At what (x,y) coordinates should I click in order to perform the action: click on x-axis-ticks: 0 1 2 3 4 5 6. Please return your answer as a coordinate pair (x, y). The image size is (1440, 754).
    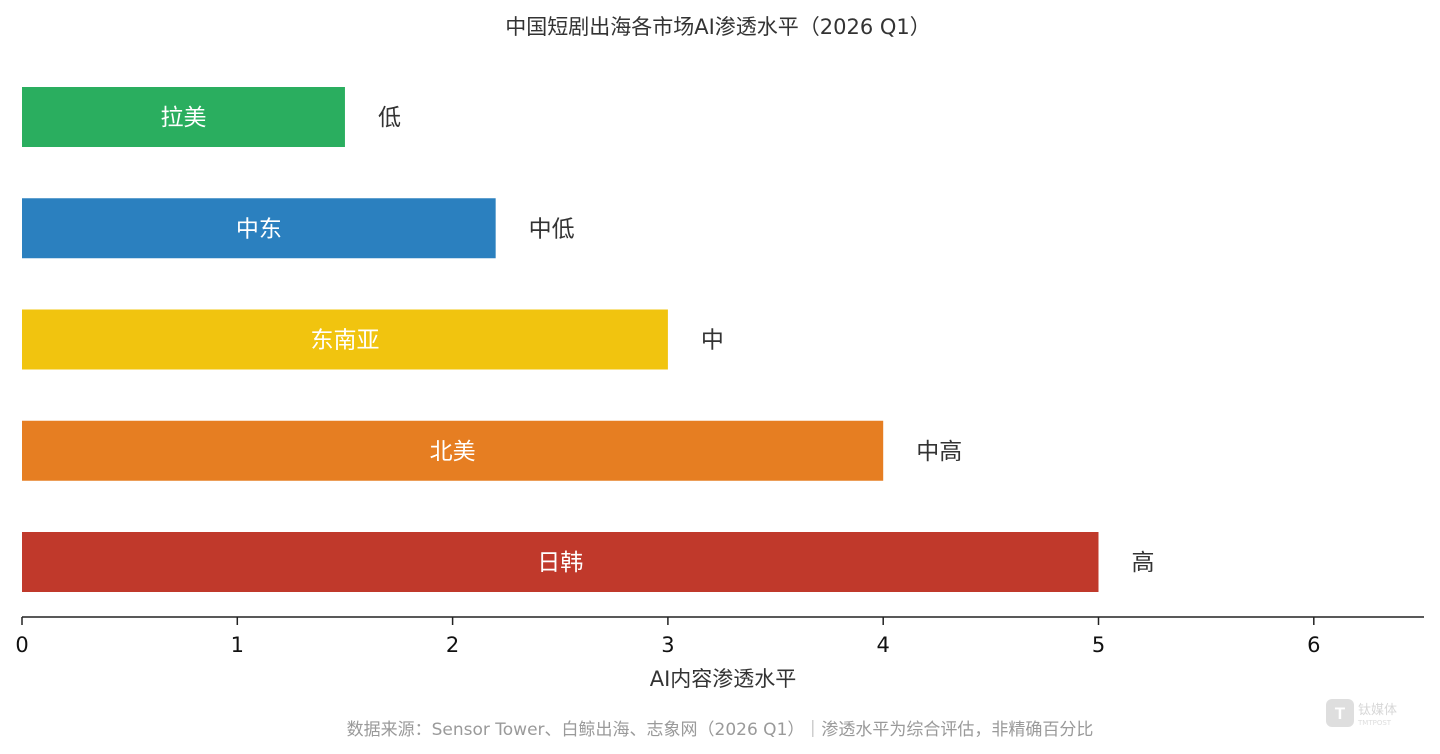
    Looking at the image, I should click on (667, 637).